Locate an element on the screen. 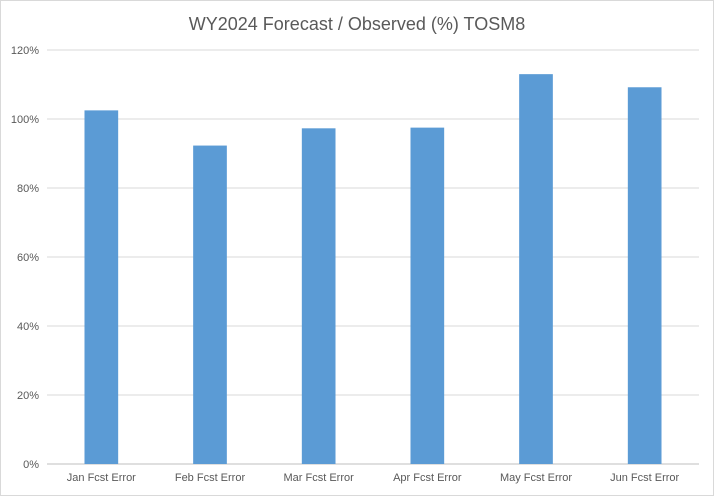  y-tick-label: 20% is located at coordinates (28, 396).